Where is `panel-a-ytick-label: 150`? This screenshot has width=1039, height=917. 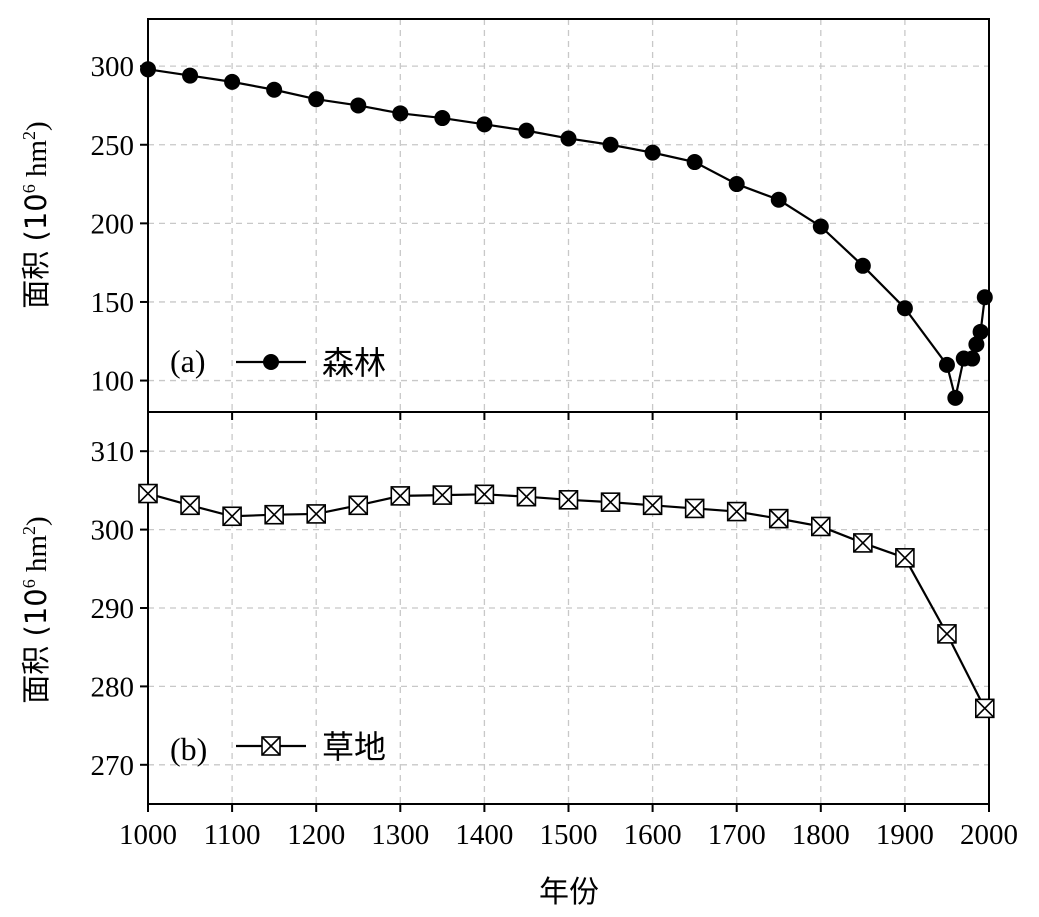
panel-a-ytick-label: 150 is located at coordinates (113, 303).